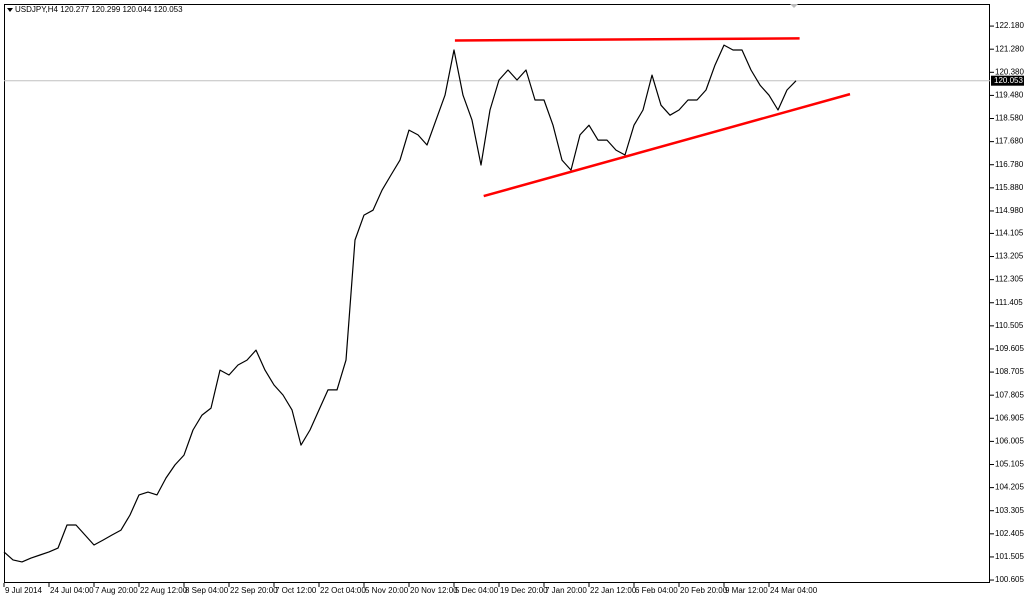  I want to click on x-tick-label: 5 Nov 20:00, so click(387, 590).